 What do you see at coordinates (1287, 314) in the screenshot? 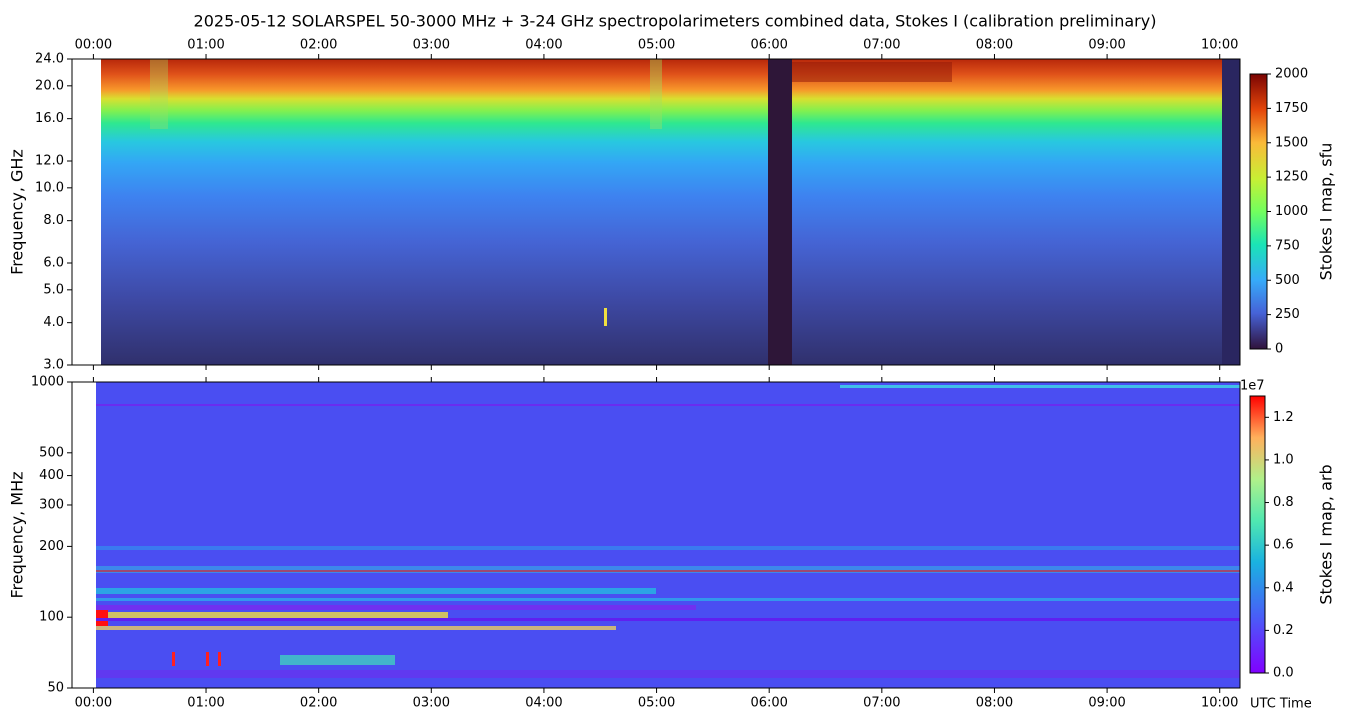
I see `colorbar-tick-label: 250` at bounding box center [1287, 314].